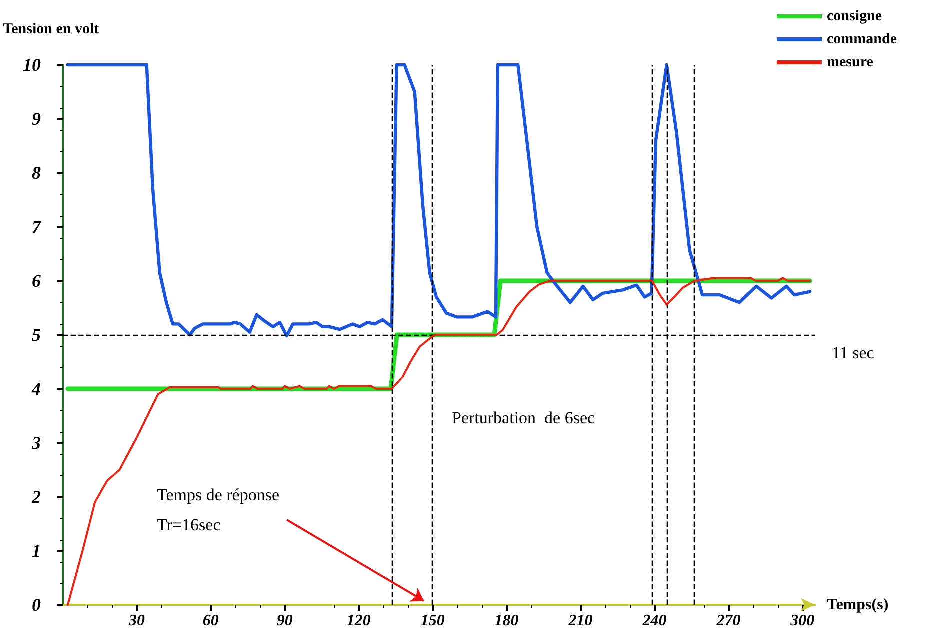 The width and height of the screenshot is (932, 644). I want to click on x-tick-label: 60, so click(210, 621).